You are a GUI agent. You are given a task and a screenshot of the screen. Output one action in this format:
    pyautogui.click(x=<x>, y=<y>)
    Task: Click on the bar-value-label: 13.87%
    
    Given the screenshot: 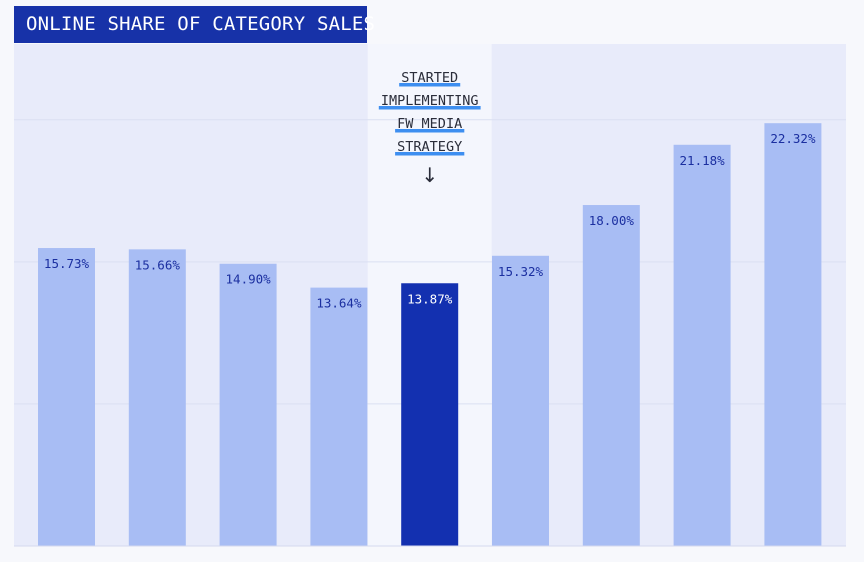 What is the action you would take?
    pyautogui.click(x=430, y=298)
    